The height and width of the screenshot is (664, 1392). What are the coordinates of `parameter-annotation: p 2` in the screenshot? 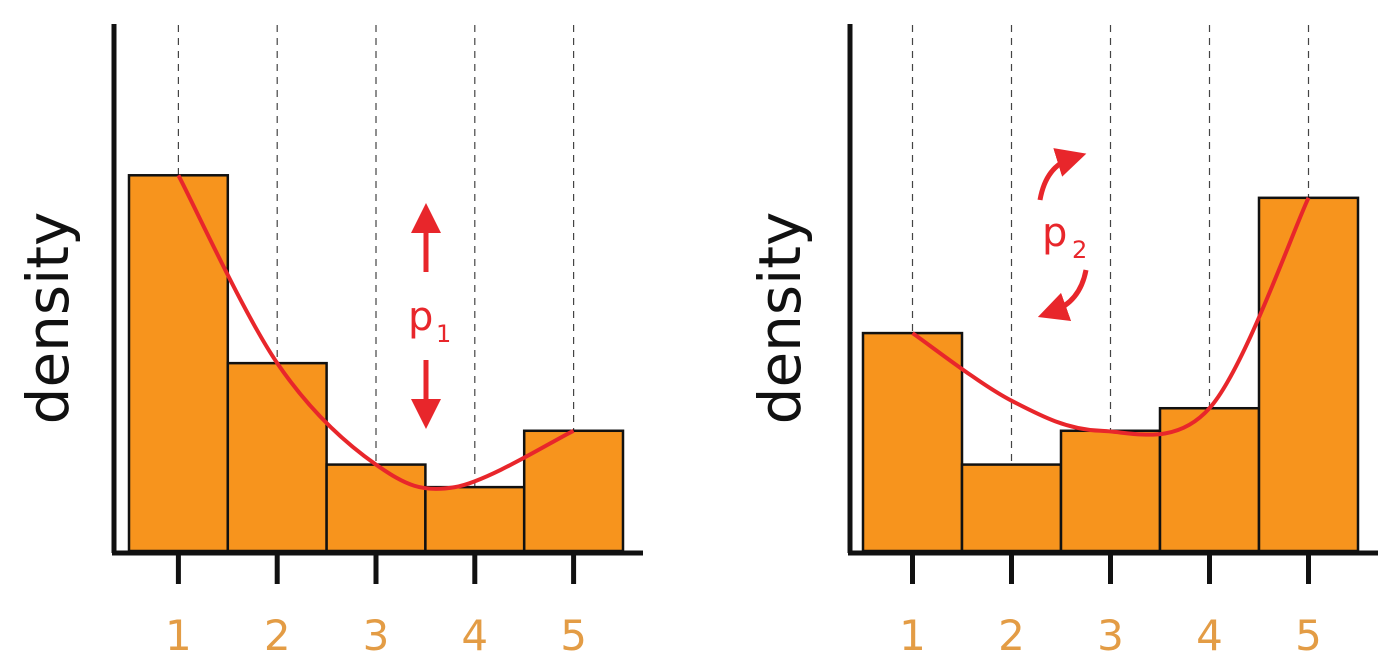 It's located at (1063, 235).